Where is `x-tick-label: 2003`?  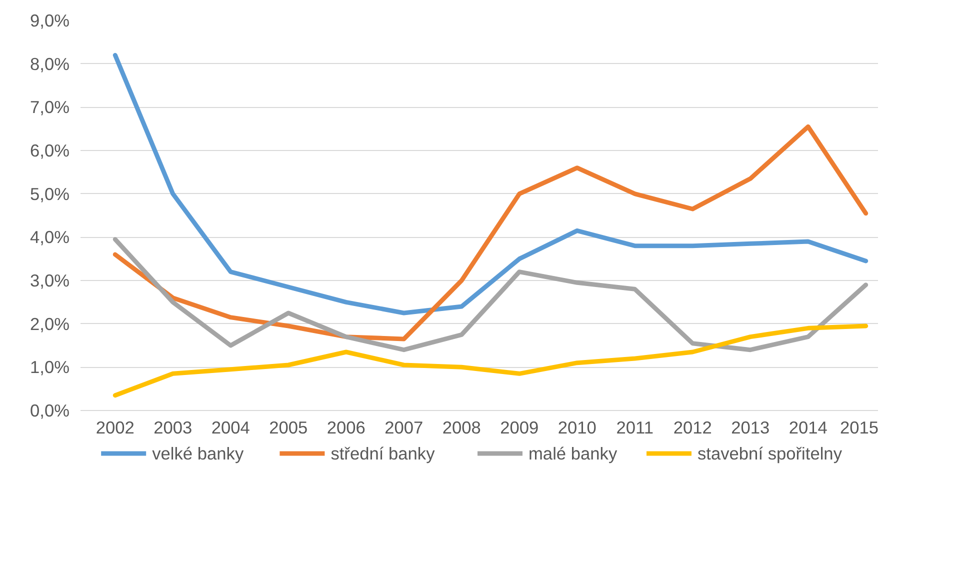
x-tick-label: 2003 is located at coordinates (173, 428).